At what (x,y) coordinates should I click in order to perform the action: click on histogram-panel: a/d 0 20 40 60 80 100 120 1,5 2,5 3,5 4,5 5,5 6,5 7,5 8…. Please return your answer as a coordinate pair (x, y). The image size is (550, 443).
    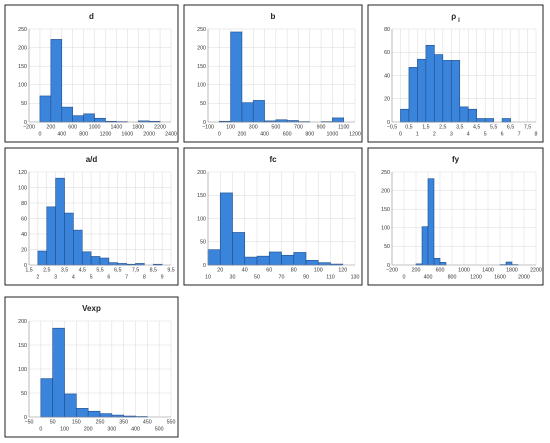
    Looking at the image, I should click on (91, 216).